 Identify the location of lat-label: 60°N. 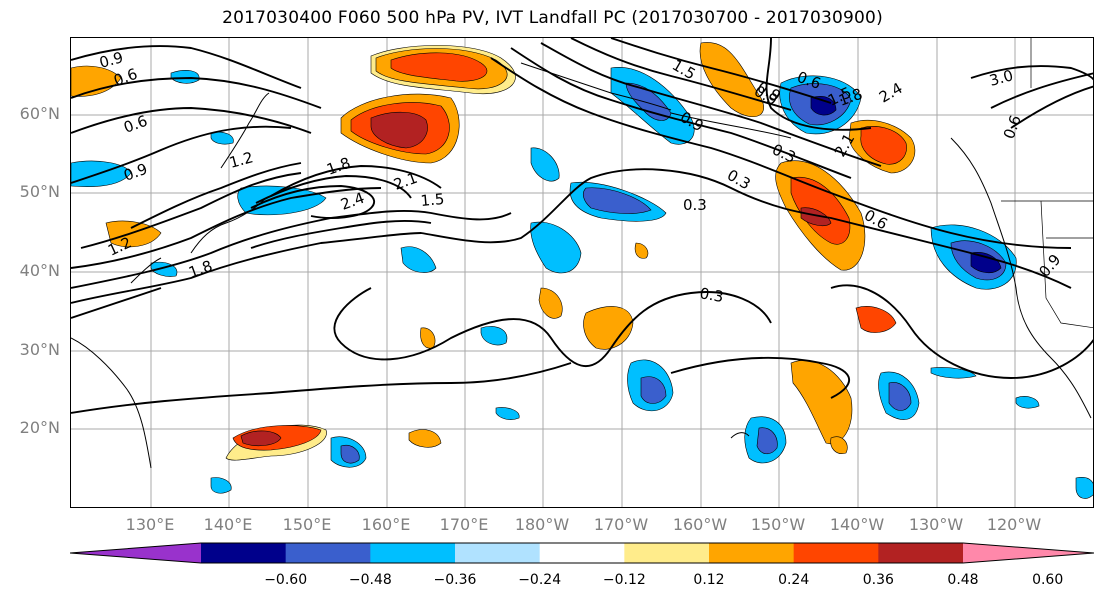
(39, 113).